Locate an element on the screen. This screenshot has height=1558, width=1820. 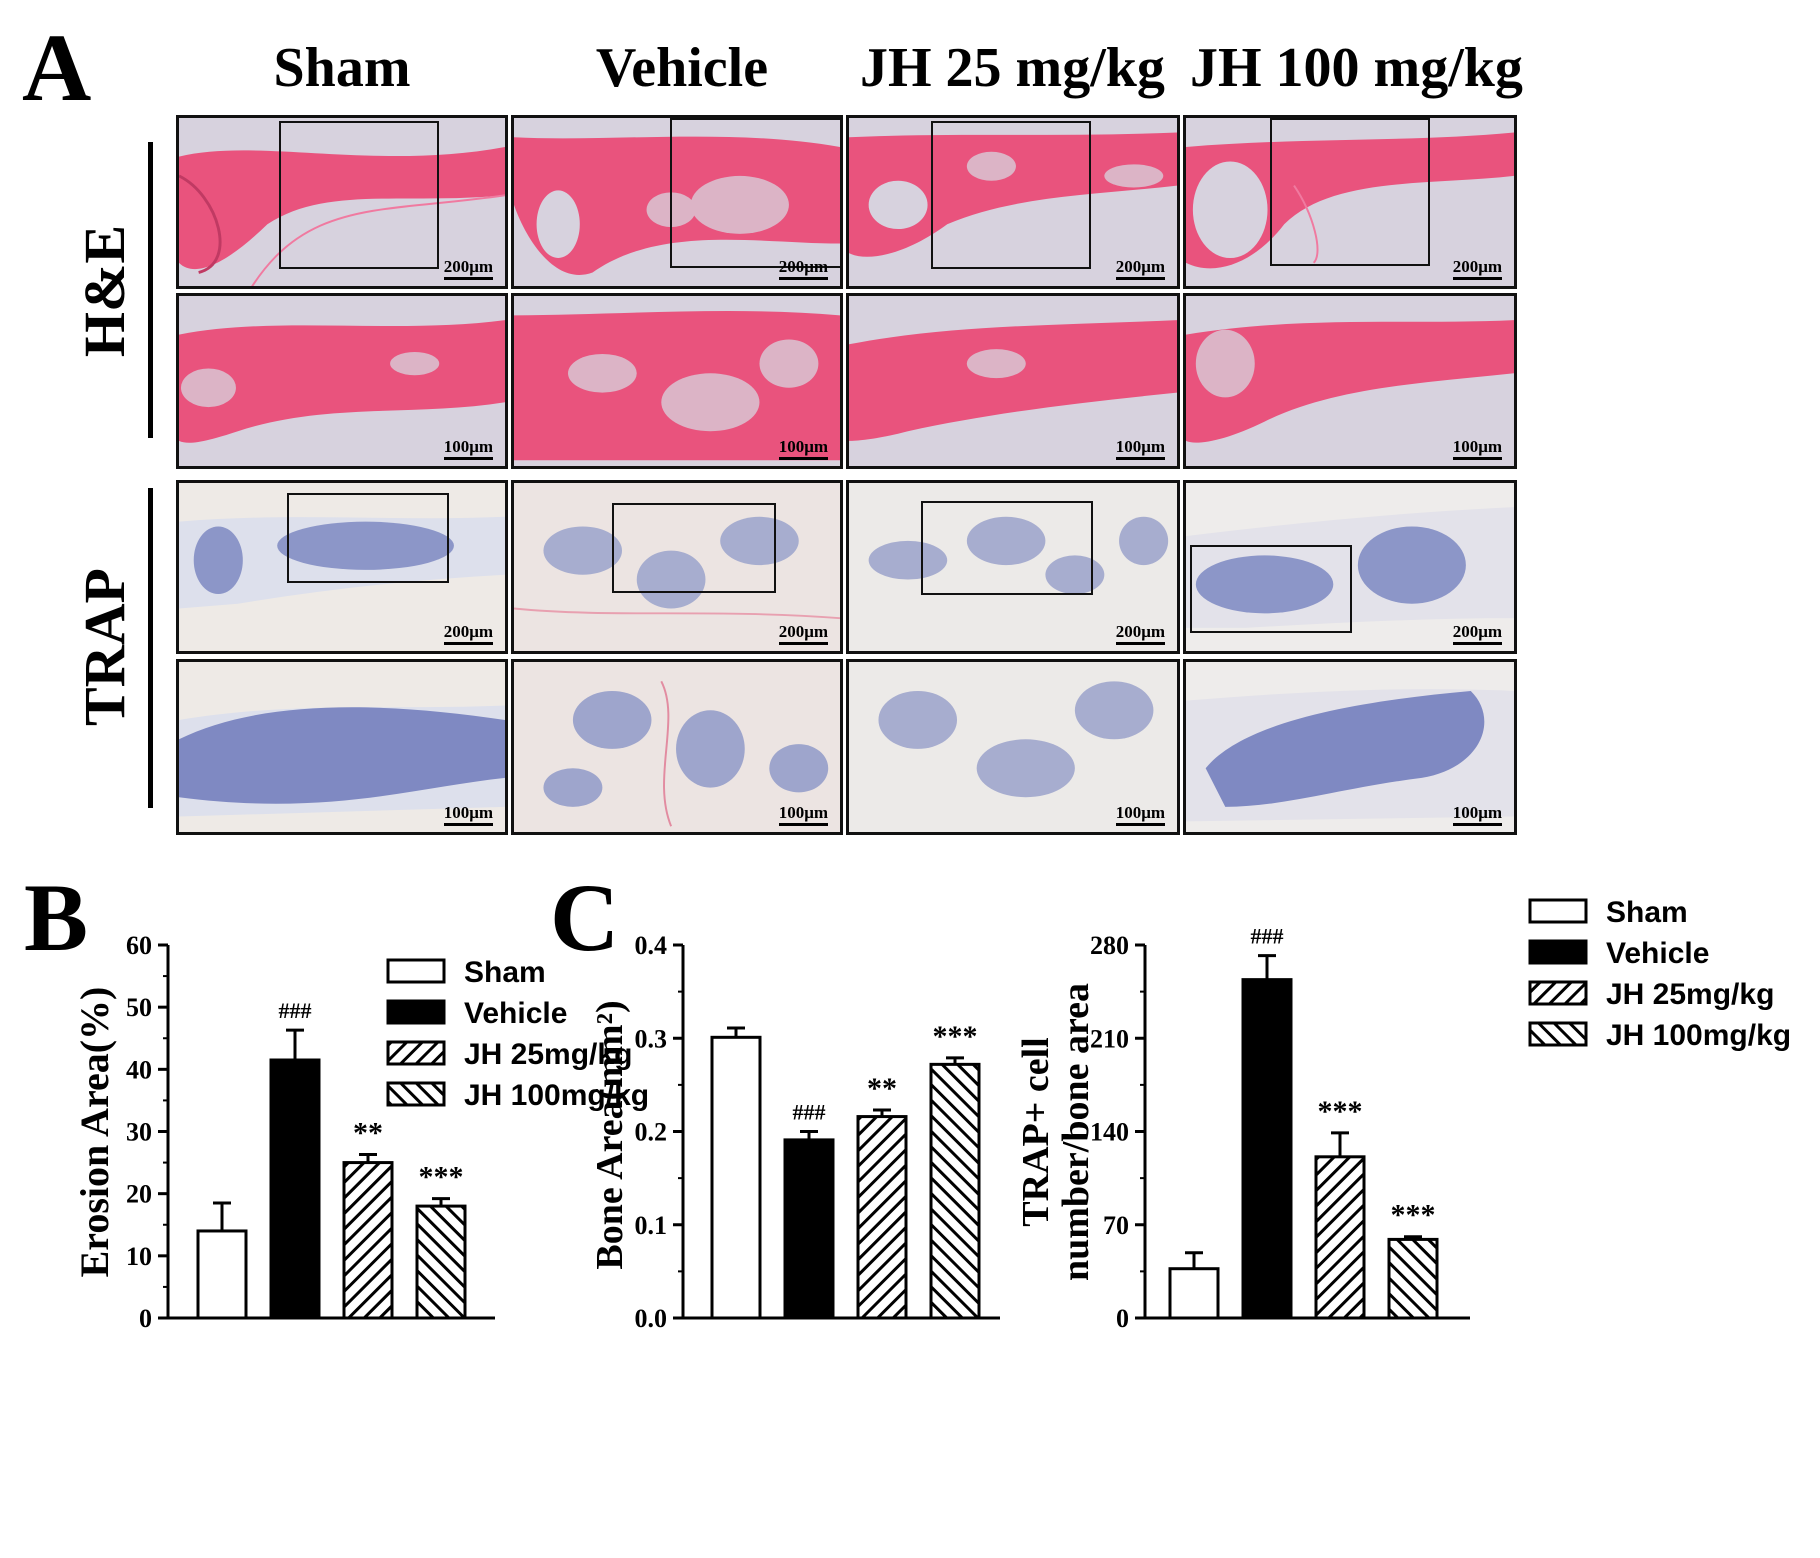
column-header-sham: Sham is located at coordinates (342, 68).